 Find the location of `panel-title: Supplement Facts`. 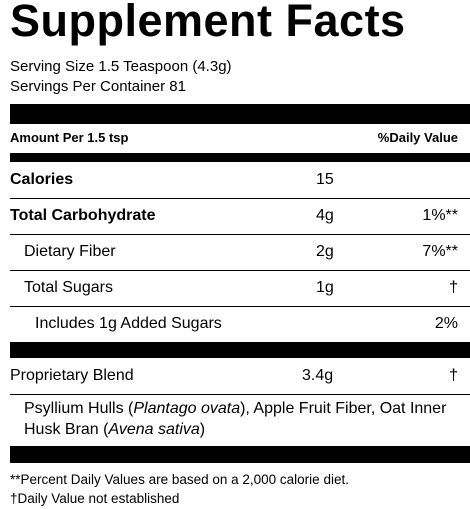

panel-title: Supplement Facts is located at coordinates (208, 23).